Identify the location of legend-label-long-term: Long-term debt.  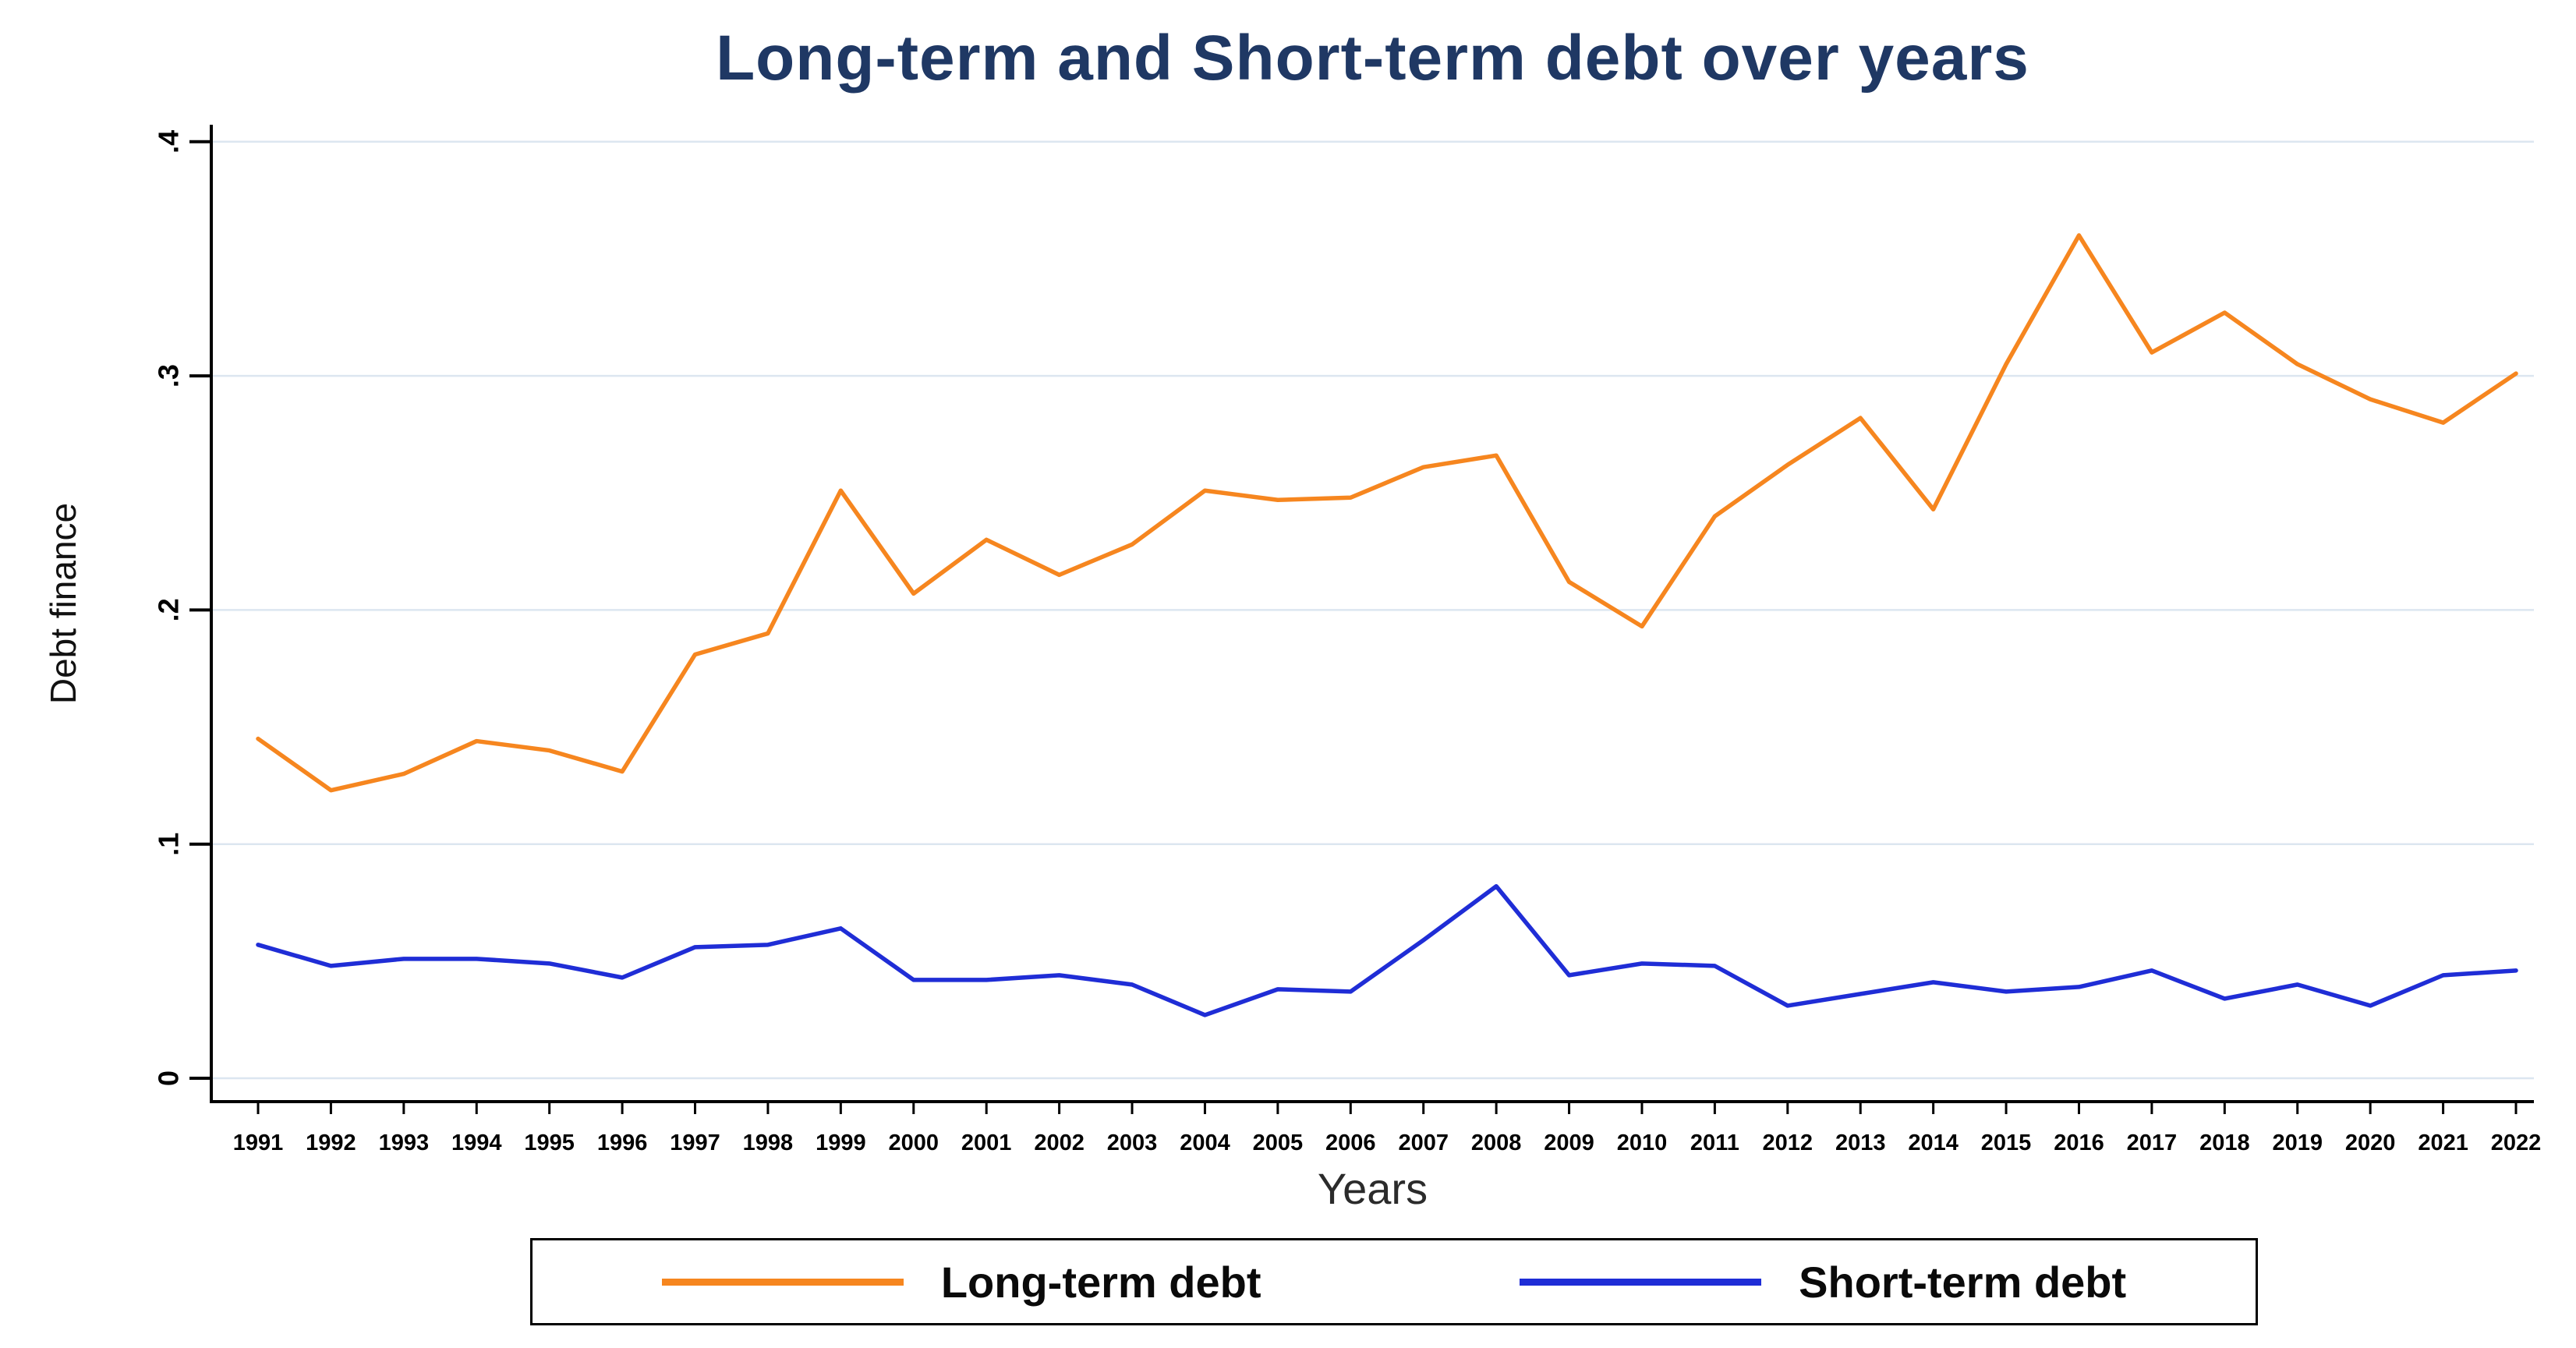
(1100, 1282).